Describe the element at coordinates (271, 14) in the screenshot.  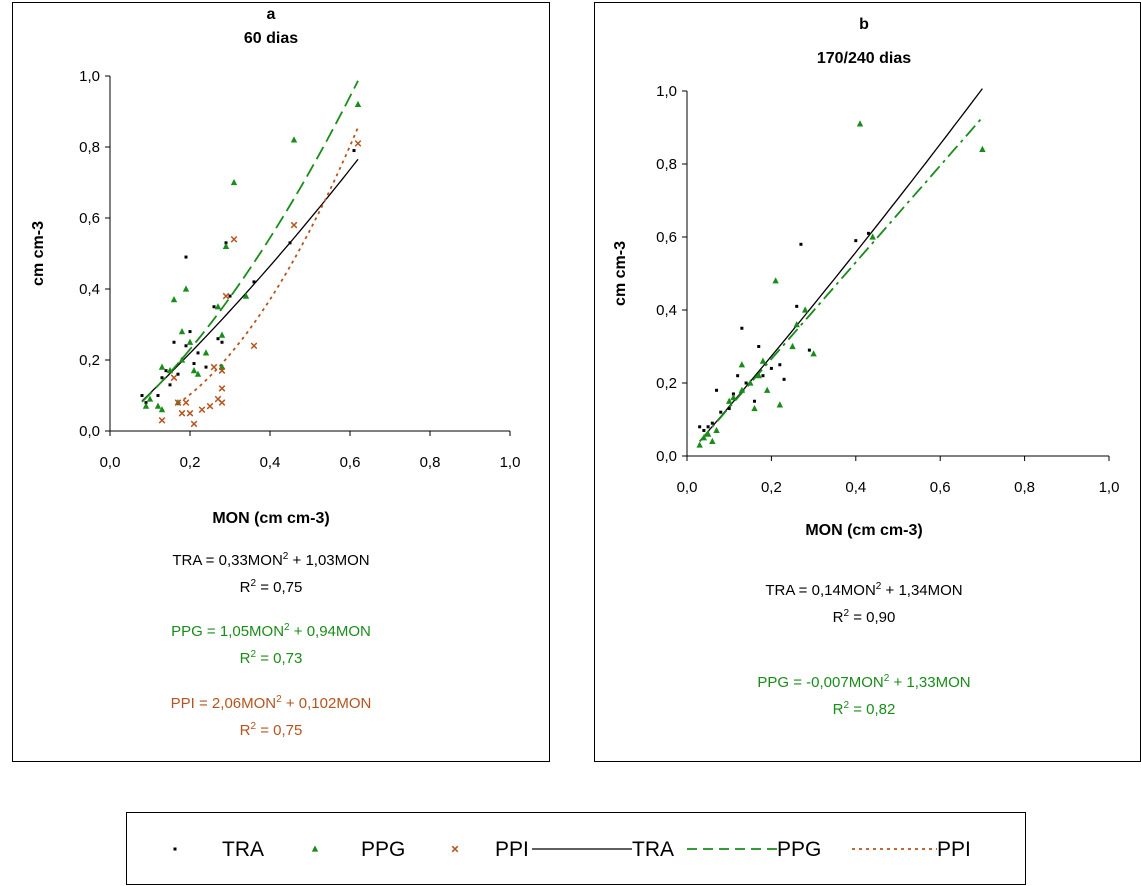
I see `panel-letter: a` at that location.